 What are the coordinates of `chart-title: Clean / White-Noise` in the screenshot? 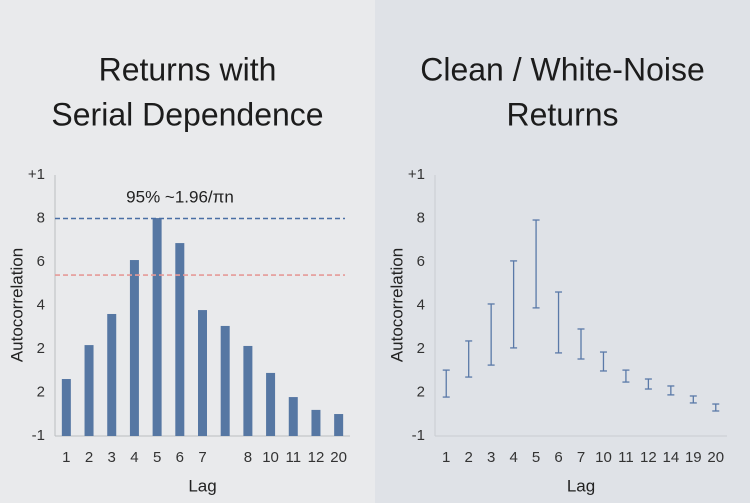 It's located at (562, 69).